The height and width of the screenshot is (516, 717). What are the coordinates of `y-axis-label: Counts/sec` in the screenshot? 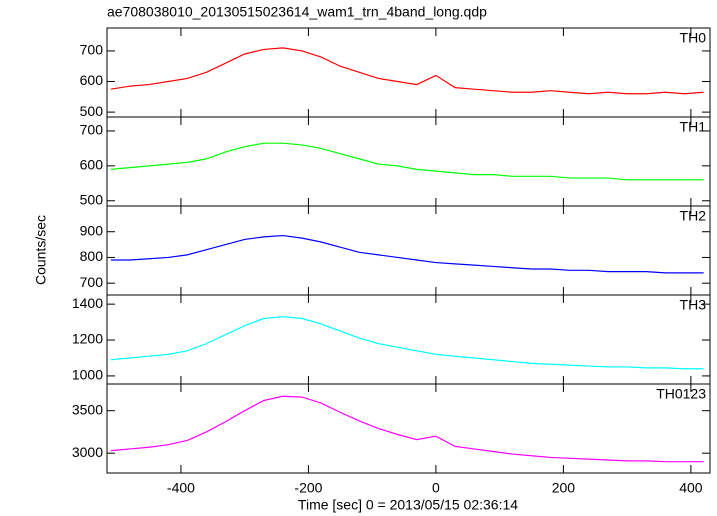 It's located at (41, 250).